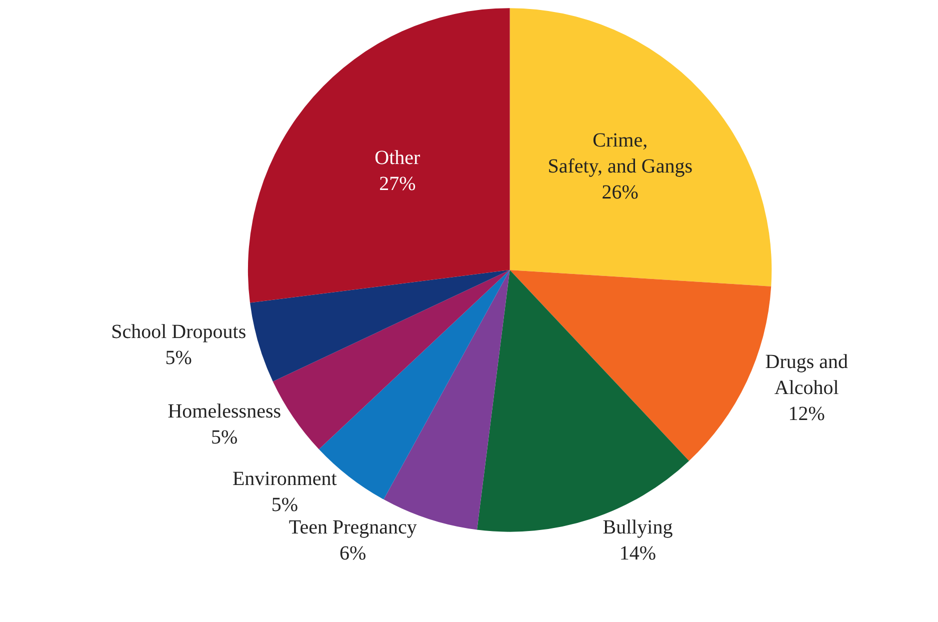 The height and width of the screenshot is (622, 938). What do you see at coordinates (806, 375) in the screenshot?
I see `slice-label: Drugs and Alcohol` at bounding box center [806, 375].